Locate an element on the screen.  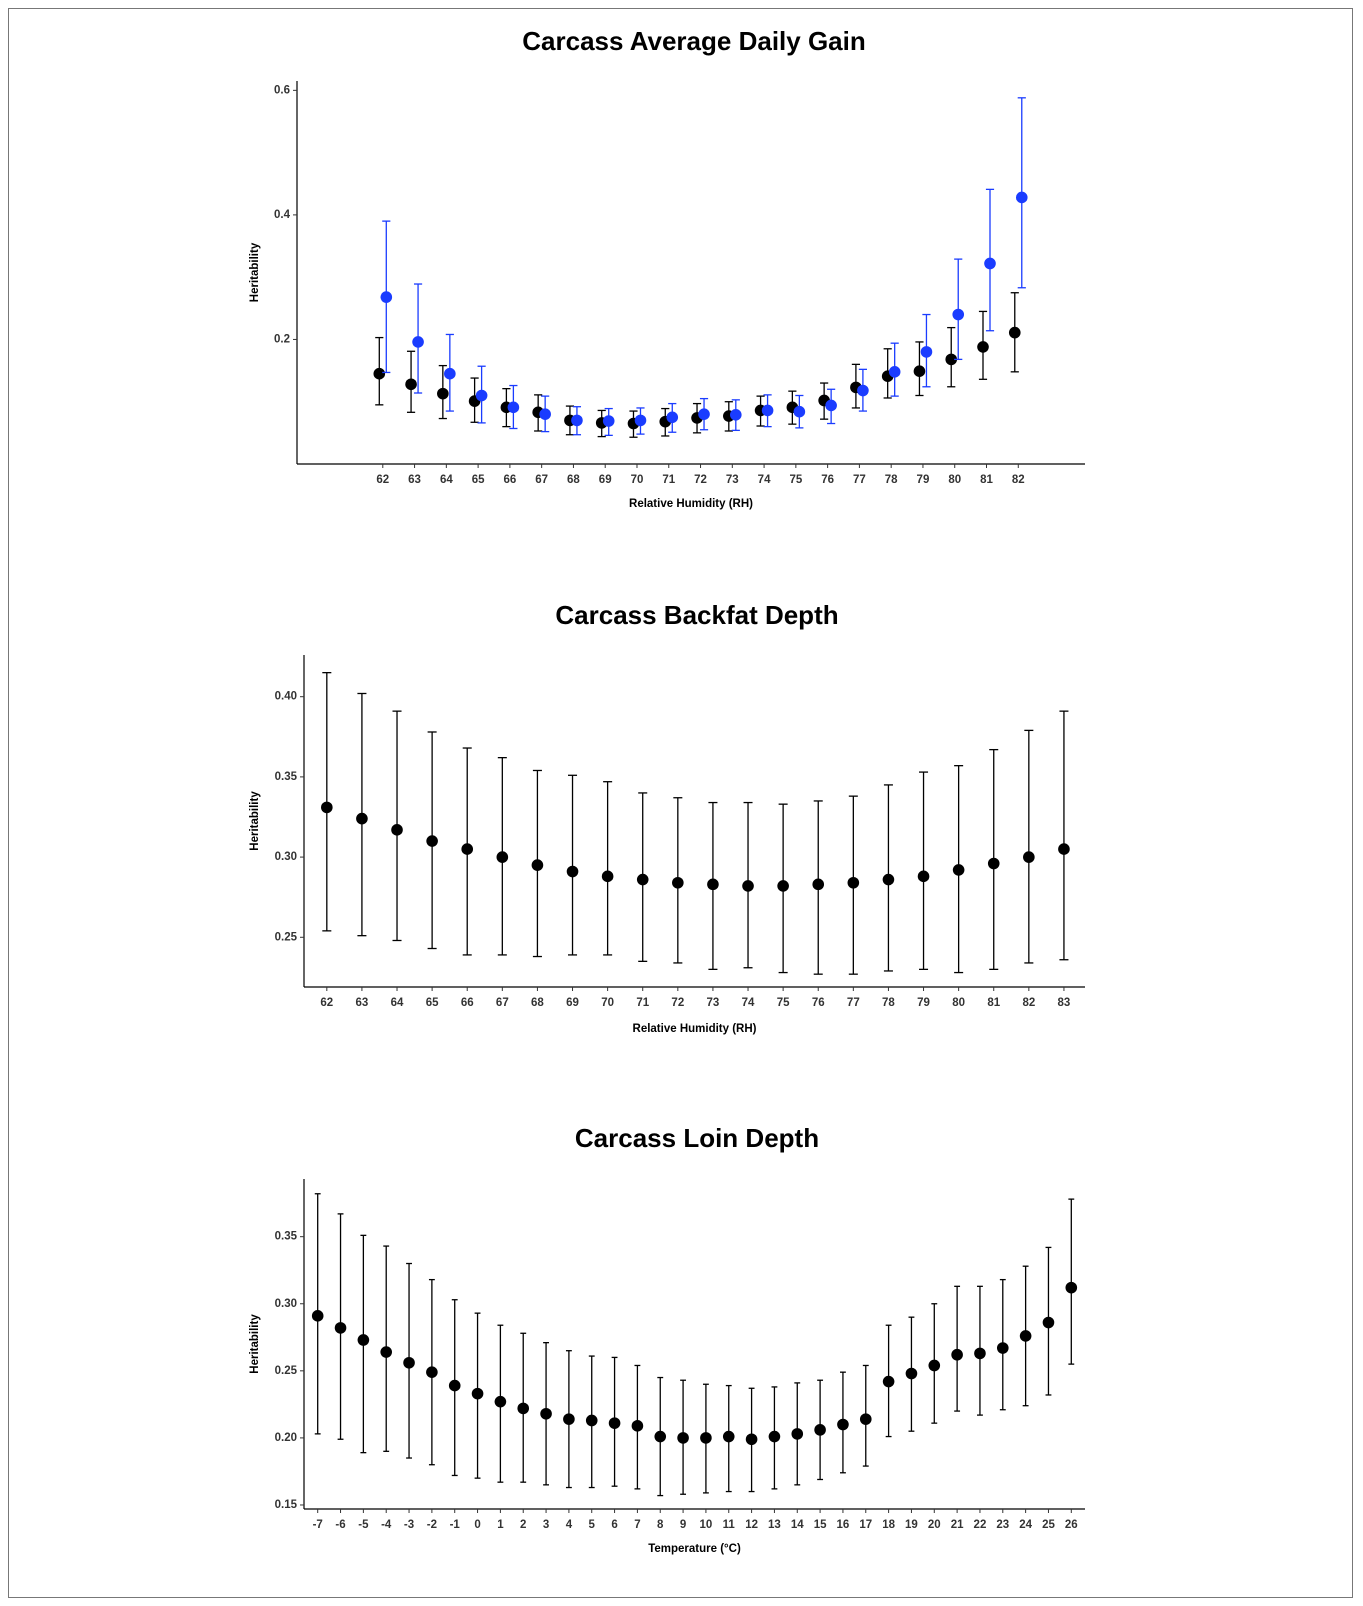
x-tick-label: -4 is located at coordinates (386, 1525).